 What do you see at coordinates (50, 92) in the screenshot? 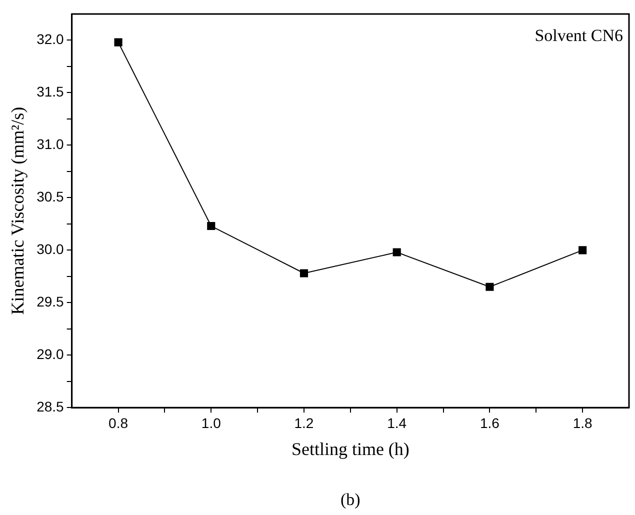
I see `y-tick-label: 31.5` at bounding box center [50, 92].